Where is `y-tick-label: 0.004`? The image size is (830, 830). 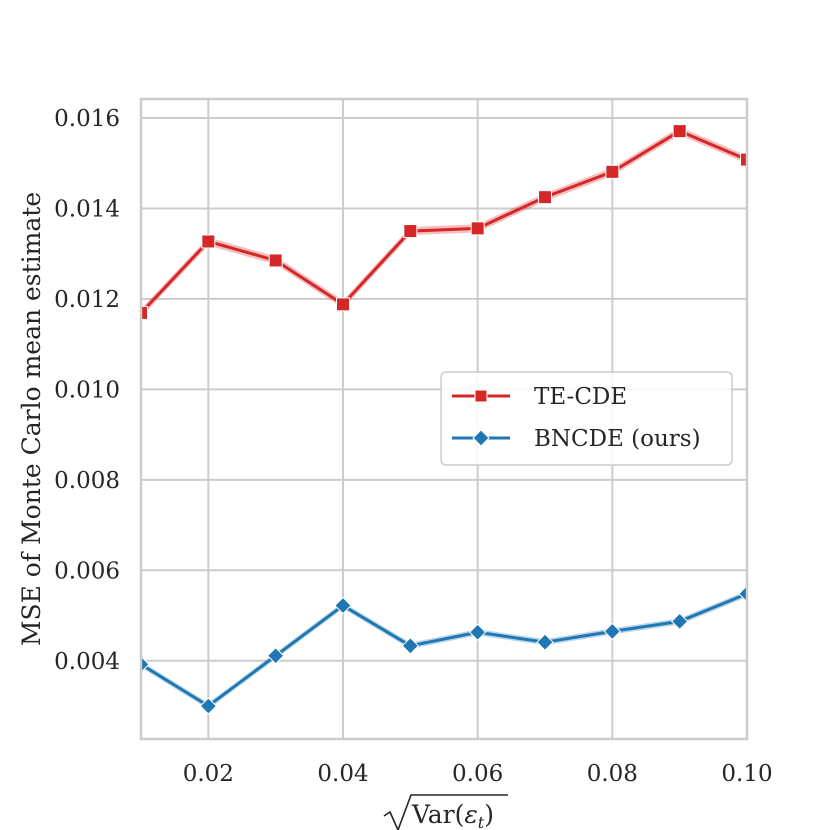 y-tick-label: 0.004 is located at coordinates (87, 662).